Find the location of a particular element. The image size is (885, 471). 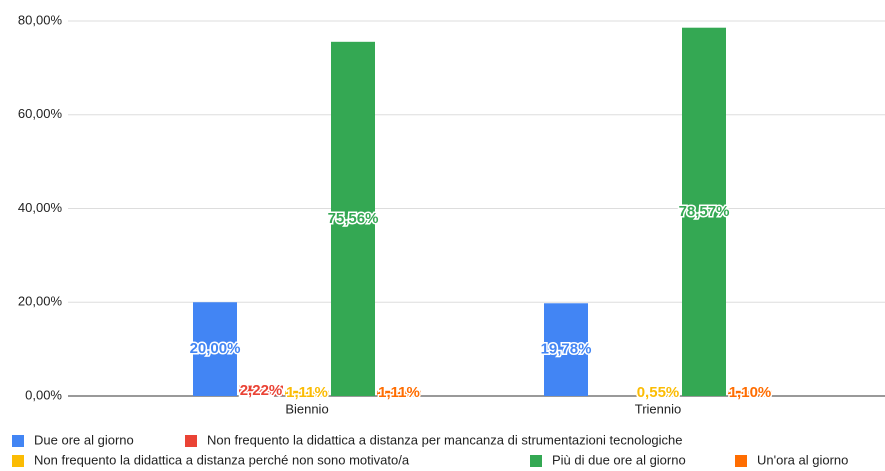

y-tick-label: 20,00% is located at coordinates (40, 301).